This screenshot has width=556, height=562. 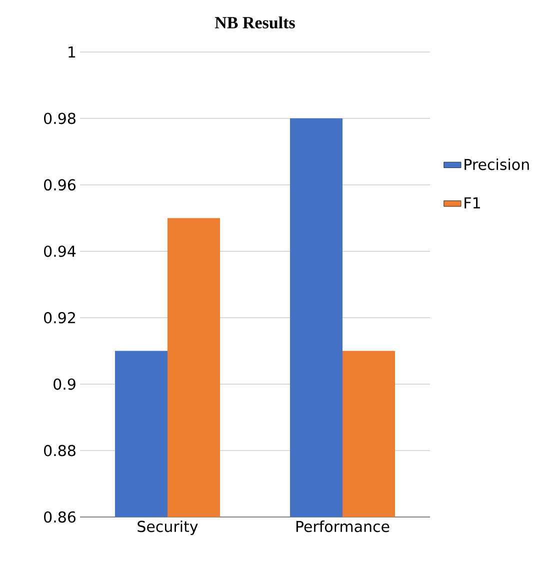 What do you see at coordinates (60, 517) in the screenshot?
I see `y-tick-label: 0.86` at bounding box center [60, 517].